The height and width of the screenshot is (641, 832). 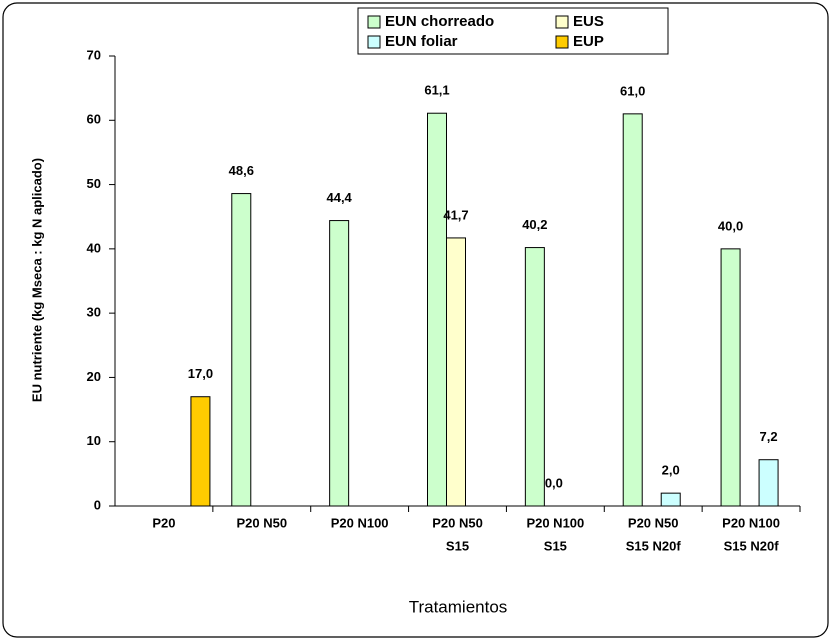 I want to click on data-label: 17,0, so click(x=200, y=373).